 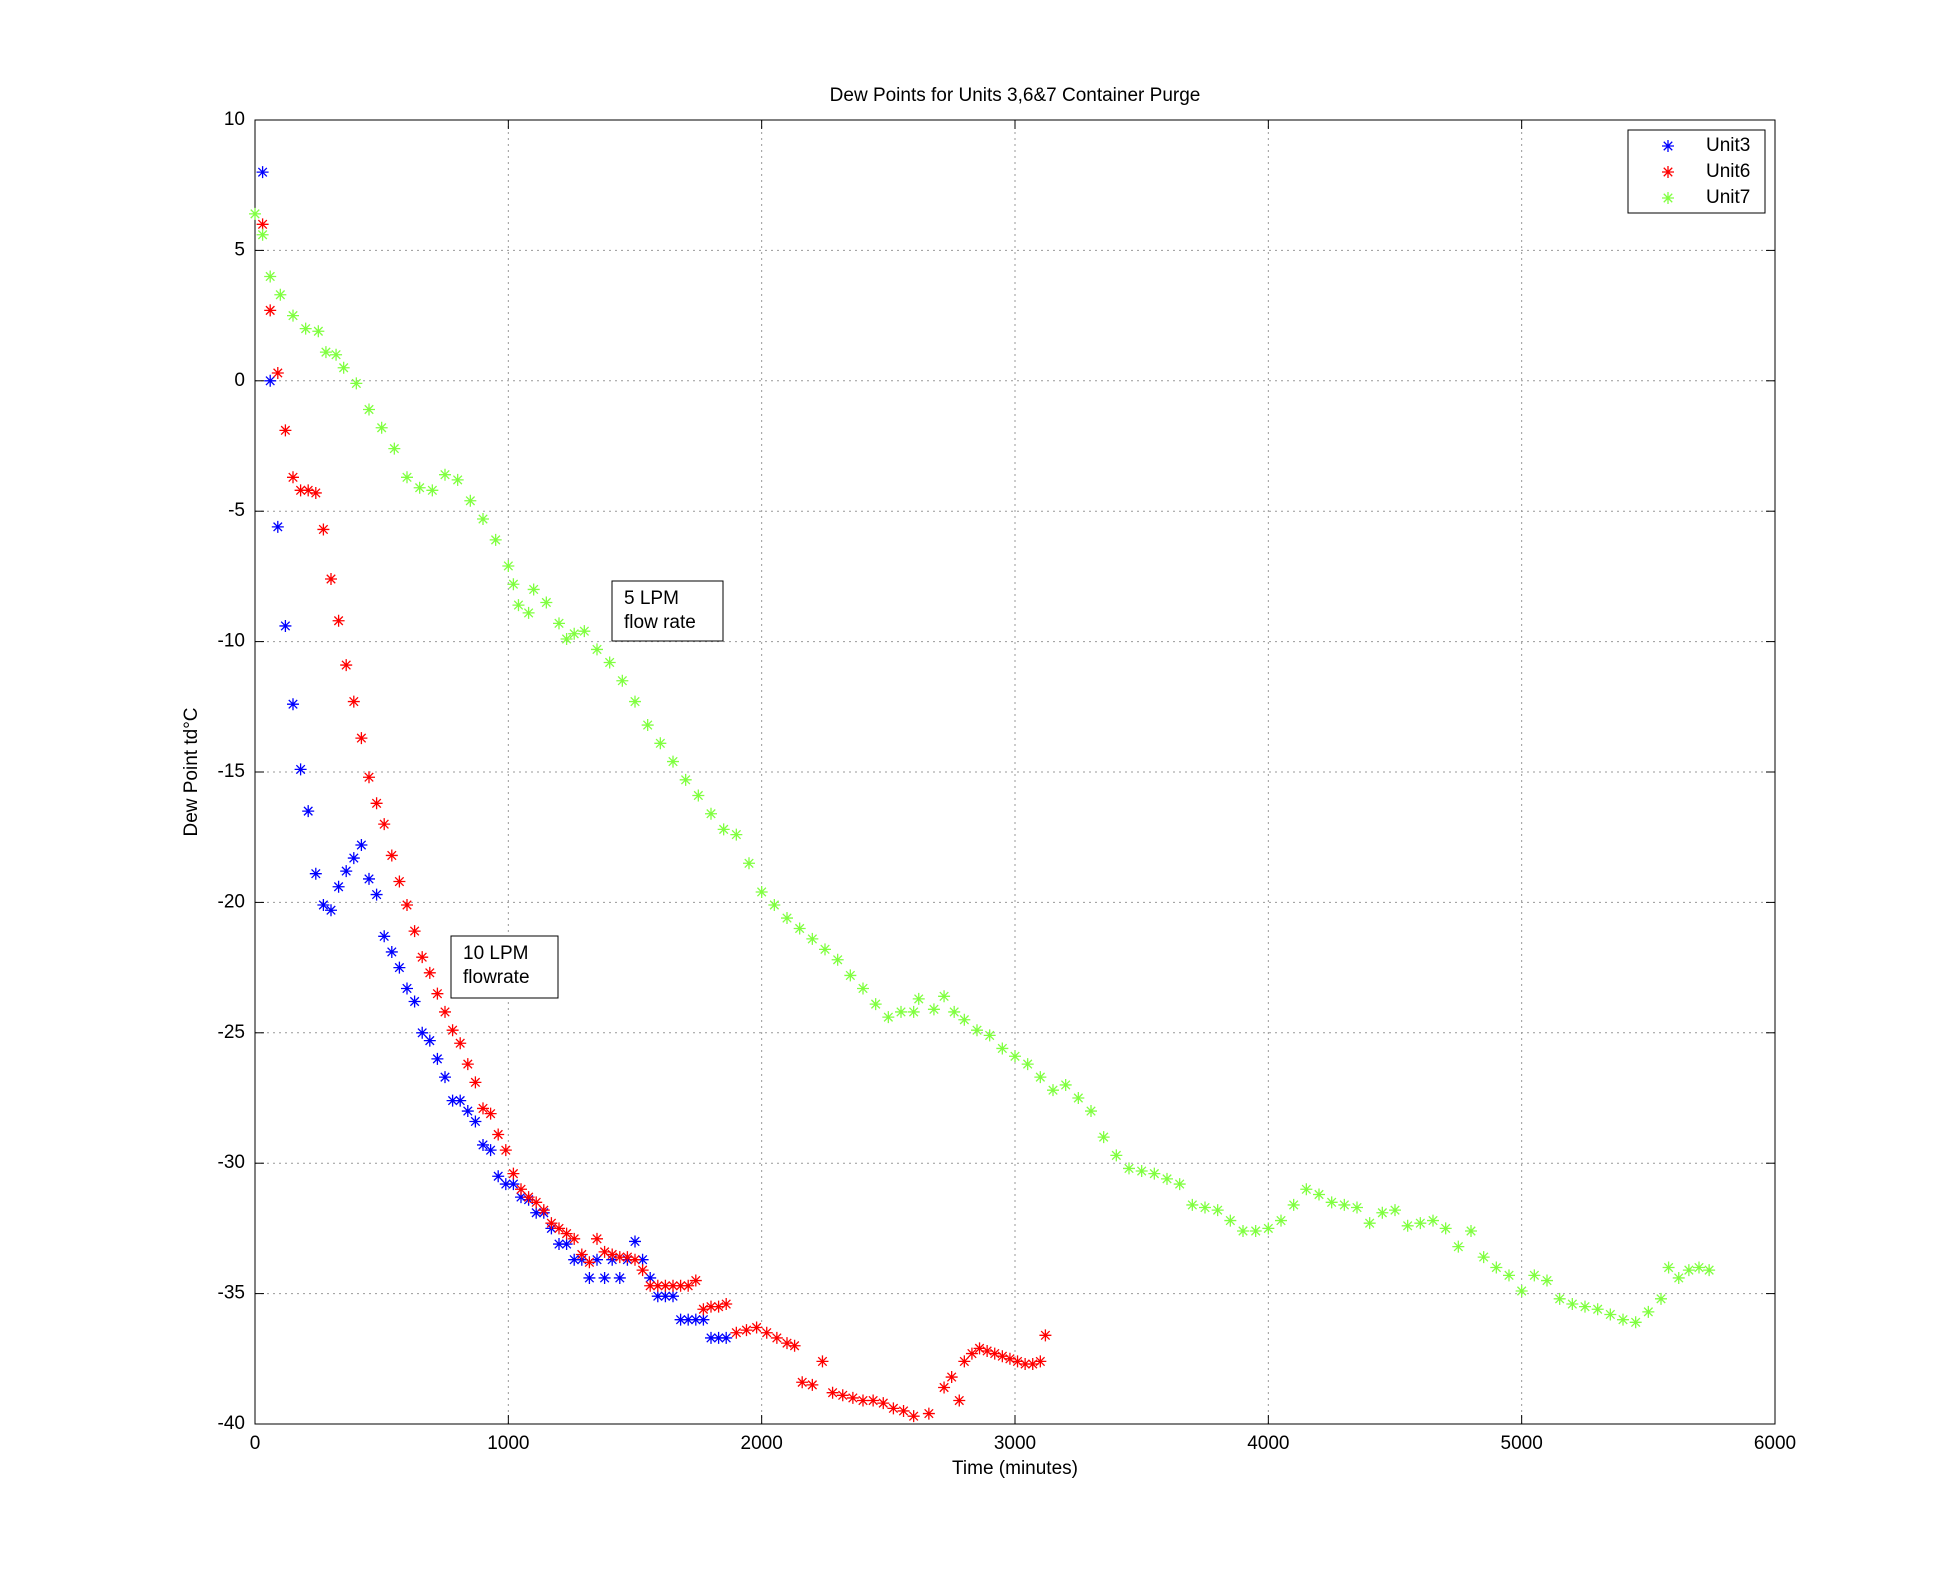 I want to click on legend-label: Unit6, so click(x=1728, y=171).